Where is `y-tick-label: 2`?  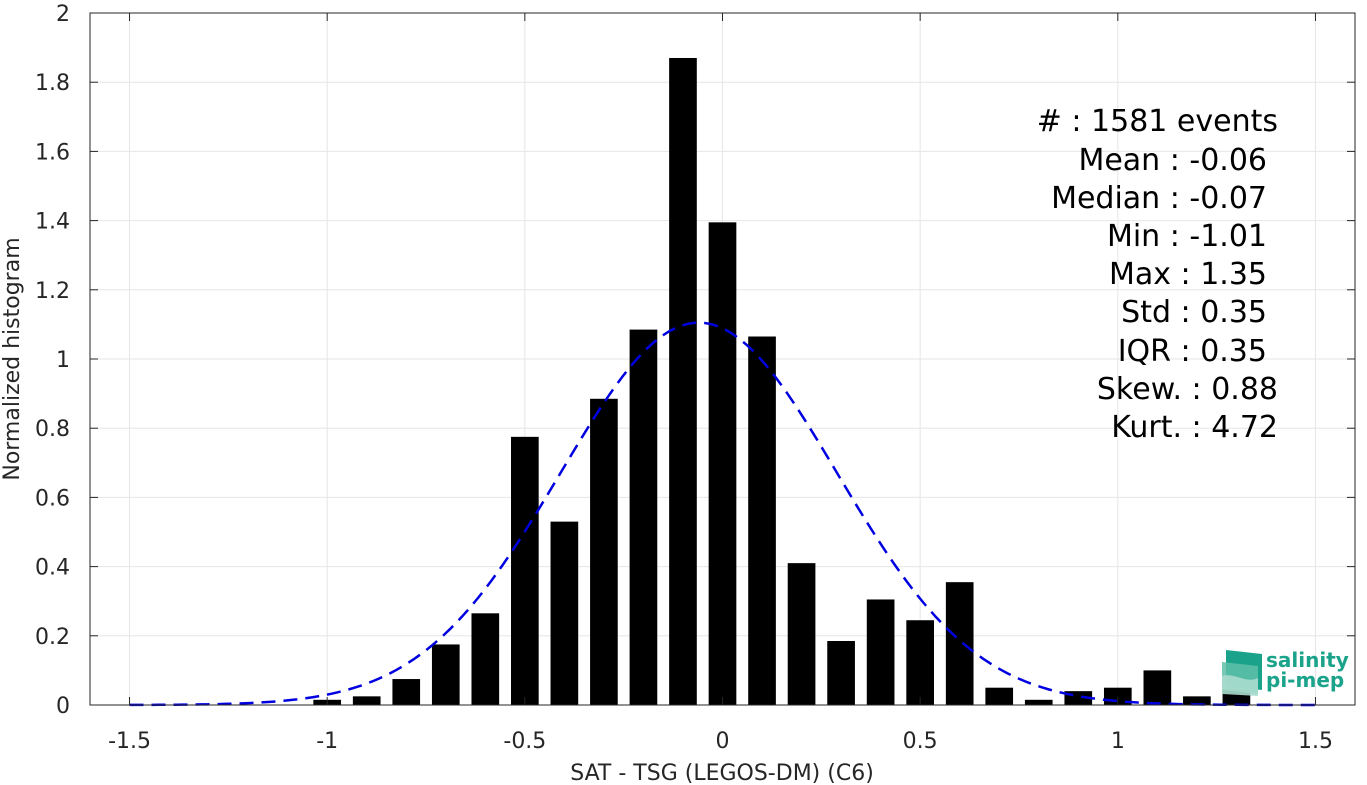 y-tick-label: 2 is located at coordinates (63, 14).